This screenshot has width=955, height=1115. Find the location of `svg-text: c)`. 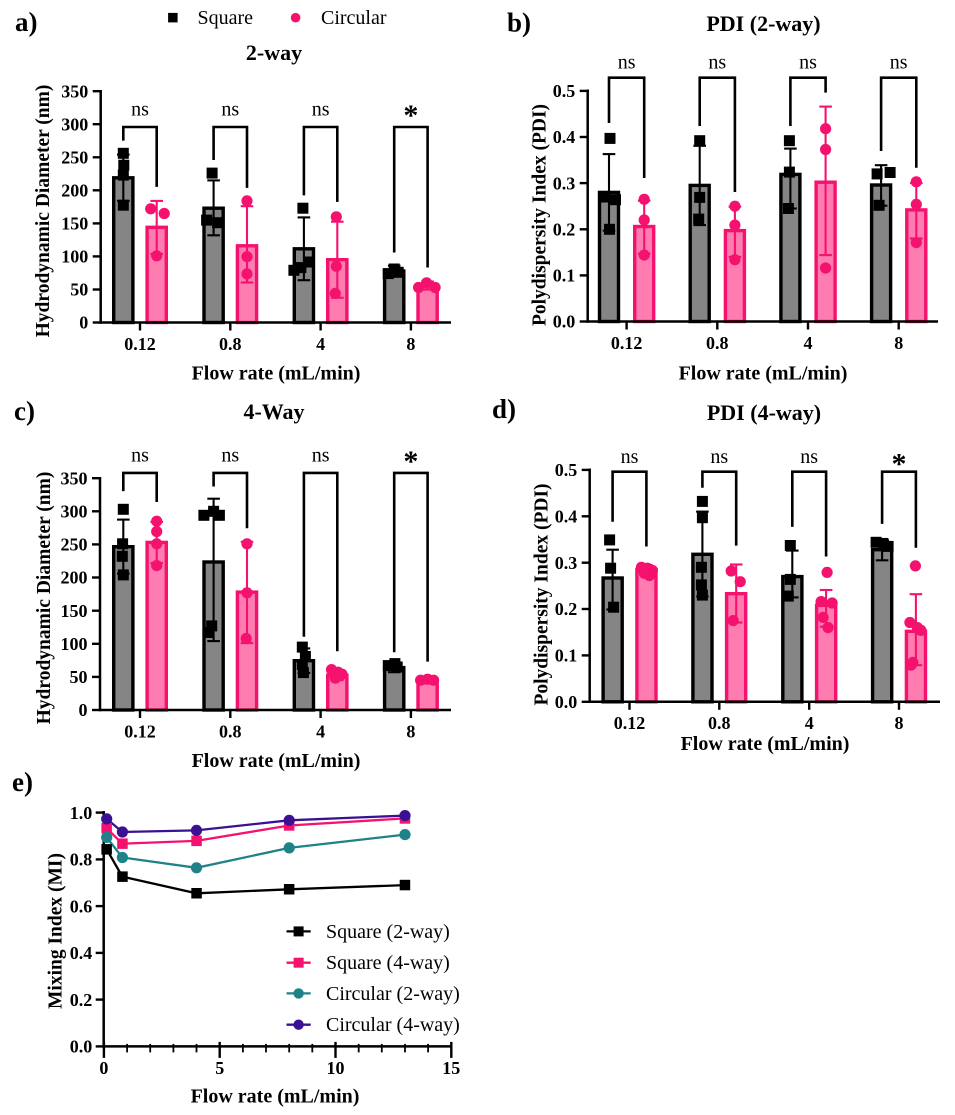

svg-text: c) is located at coordinates (24, 411).